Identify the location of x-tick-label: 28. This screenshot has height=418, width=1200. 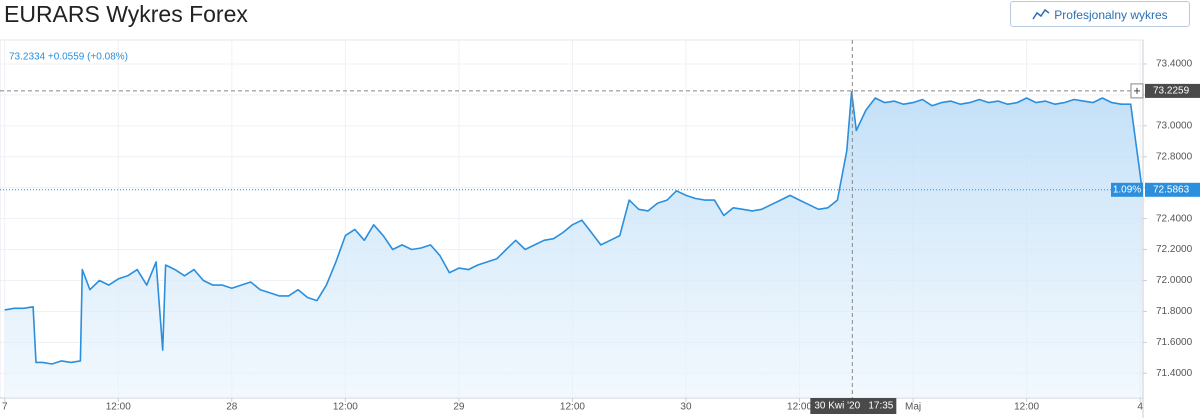
(232, 407).